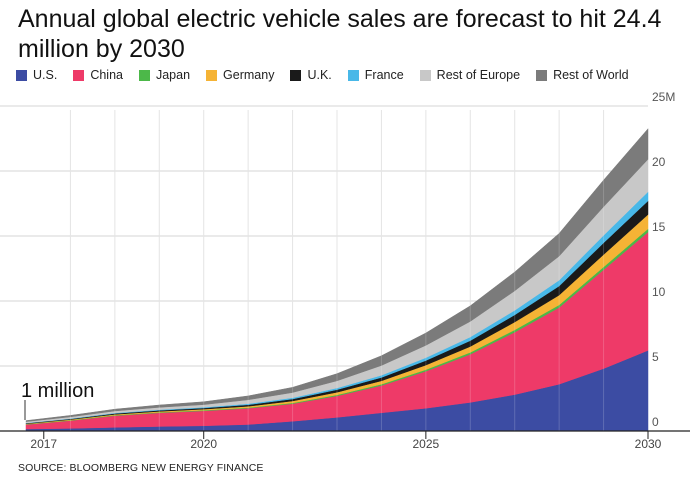 The height and width of the screenshot is (485, 700). I want to click on x-tick-label: 2030, so click(648, 444).